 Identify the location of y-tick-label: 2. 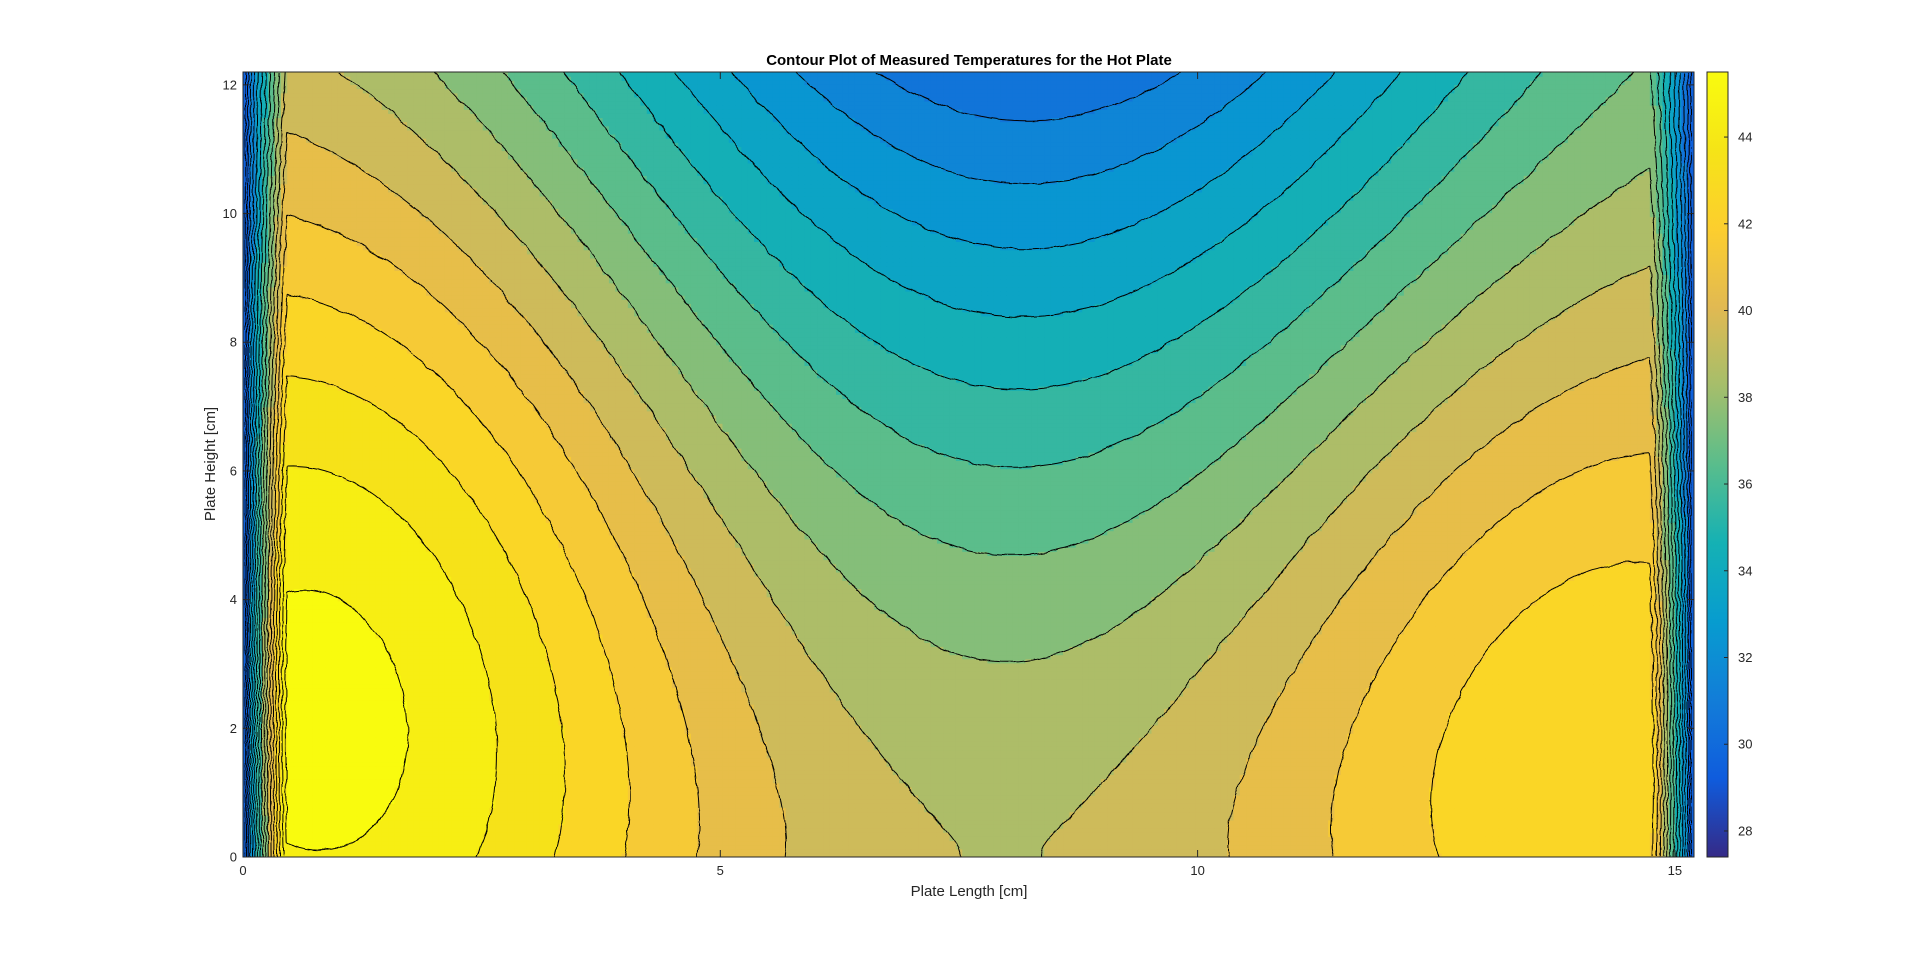
(233, 728).